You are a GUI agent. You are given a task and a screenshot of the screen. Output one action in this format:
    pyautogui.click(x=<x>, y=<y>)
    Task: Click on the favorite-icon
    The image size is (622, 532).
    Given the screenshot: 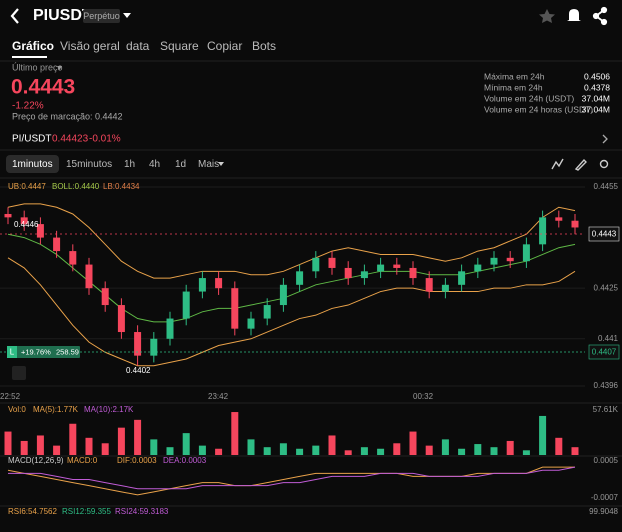 What is the action you would take?
    pyautogui.click(x=547, y=16)
    